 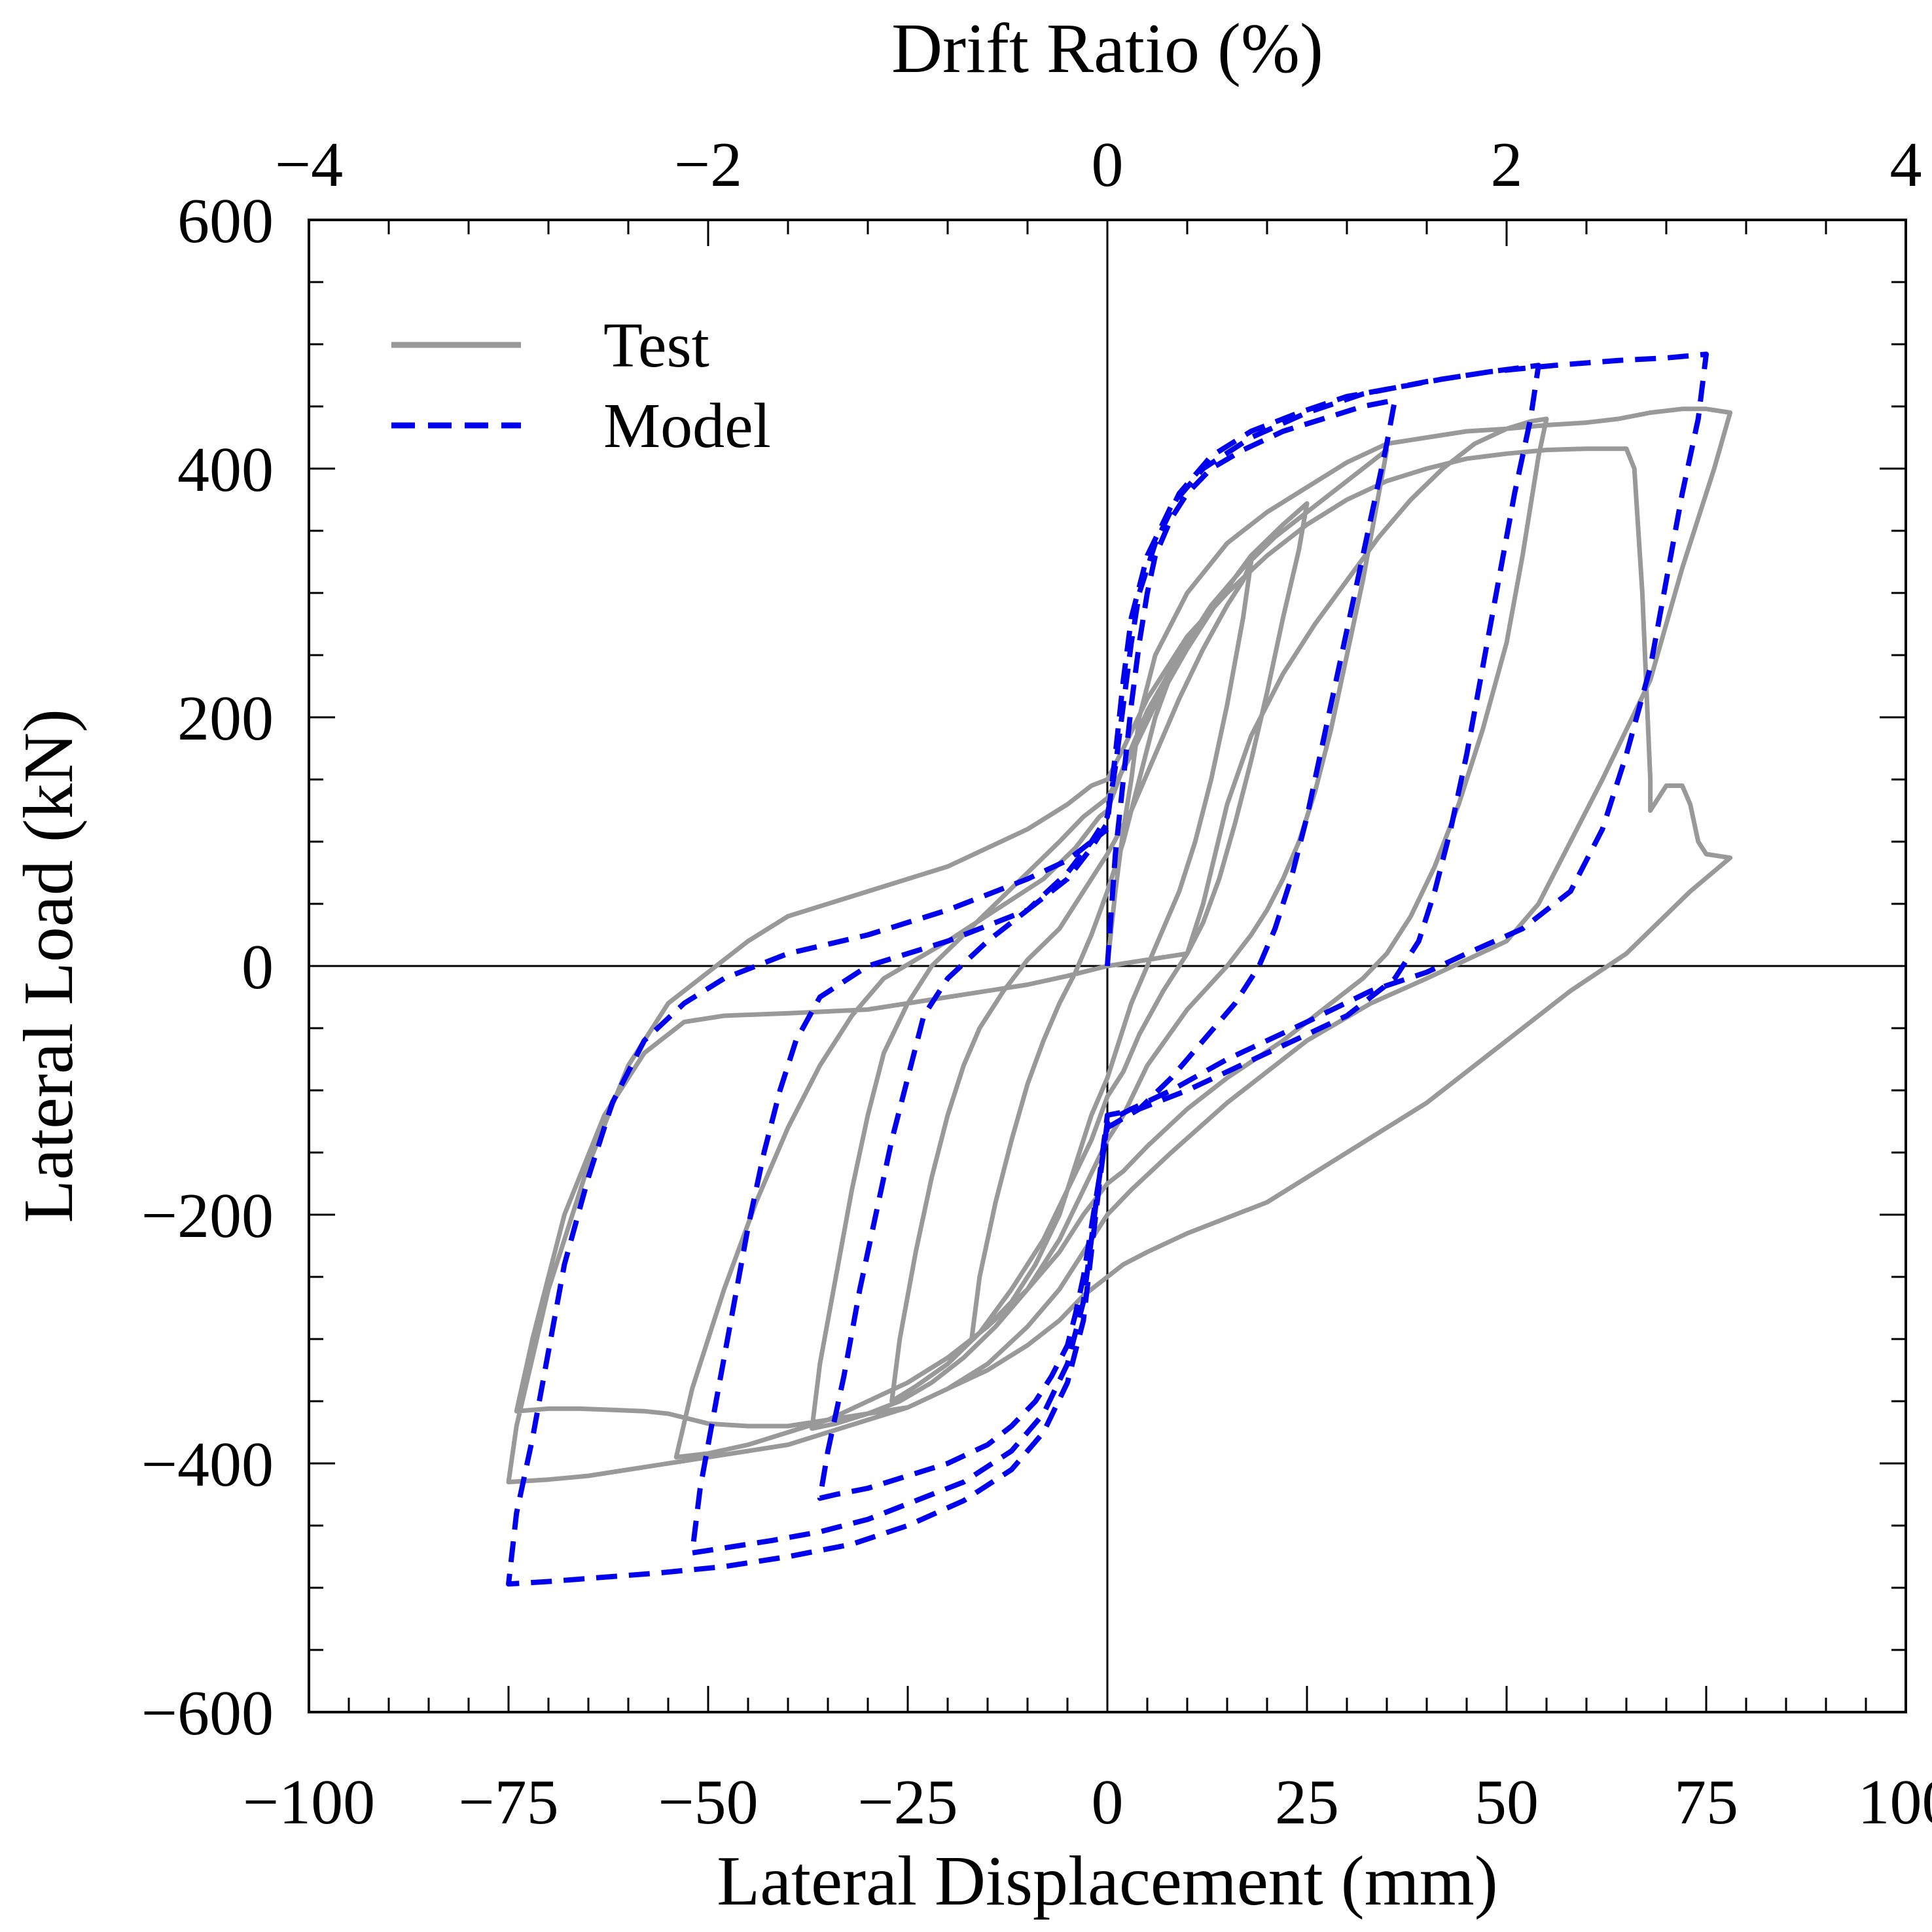 What do you see at coordinates (207, 1713) in the screenshot?
I see `y-tick-label: −600` at bounding box center [207, 1713].